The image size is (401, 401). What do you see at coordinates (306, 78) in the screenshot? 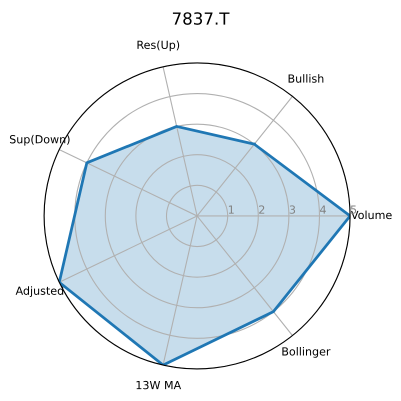
I see `spoke-label: Bullish` at bounding box center [306, 78].